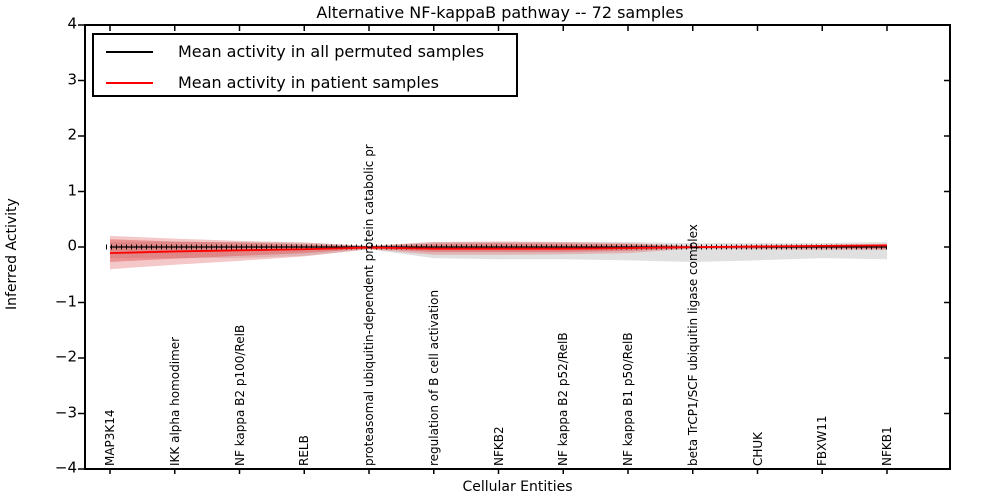 This screenshot has height=500, width=1000. I want to click on band-patient-samples-outer-range, so click(498, 252).